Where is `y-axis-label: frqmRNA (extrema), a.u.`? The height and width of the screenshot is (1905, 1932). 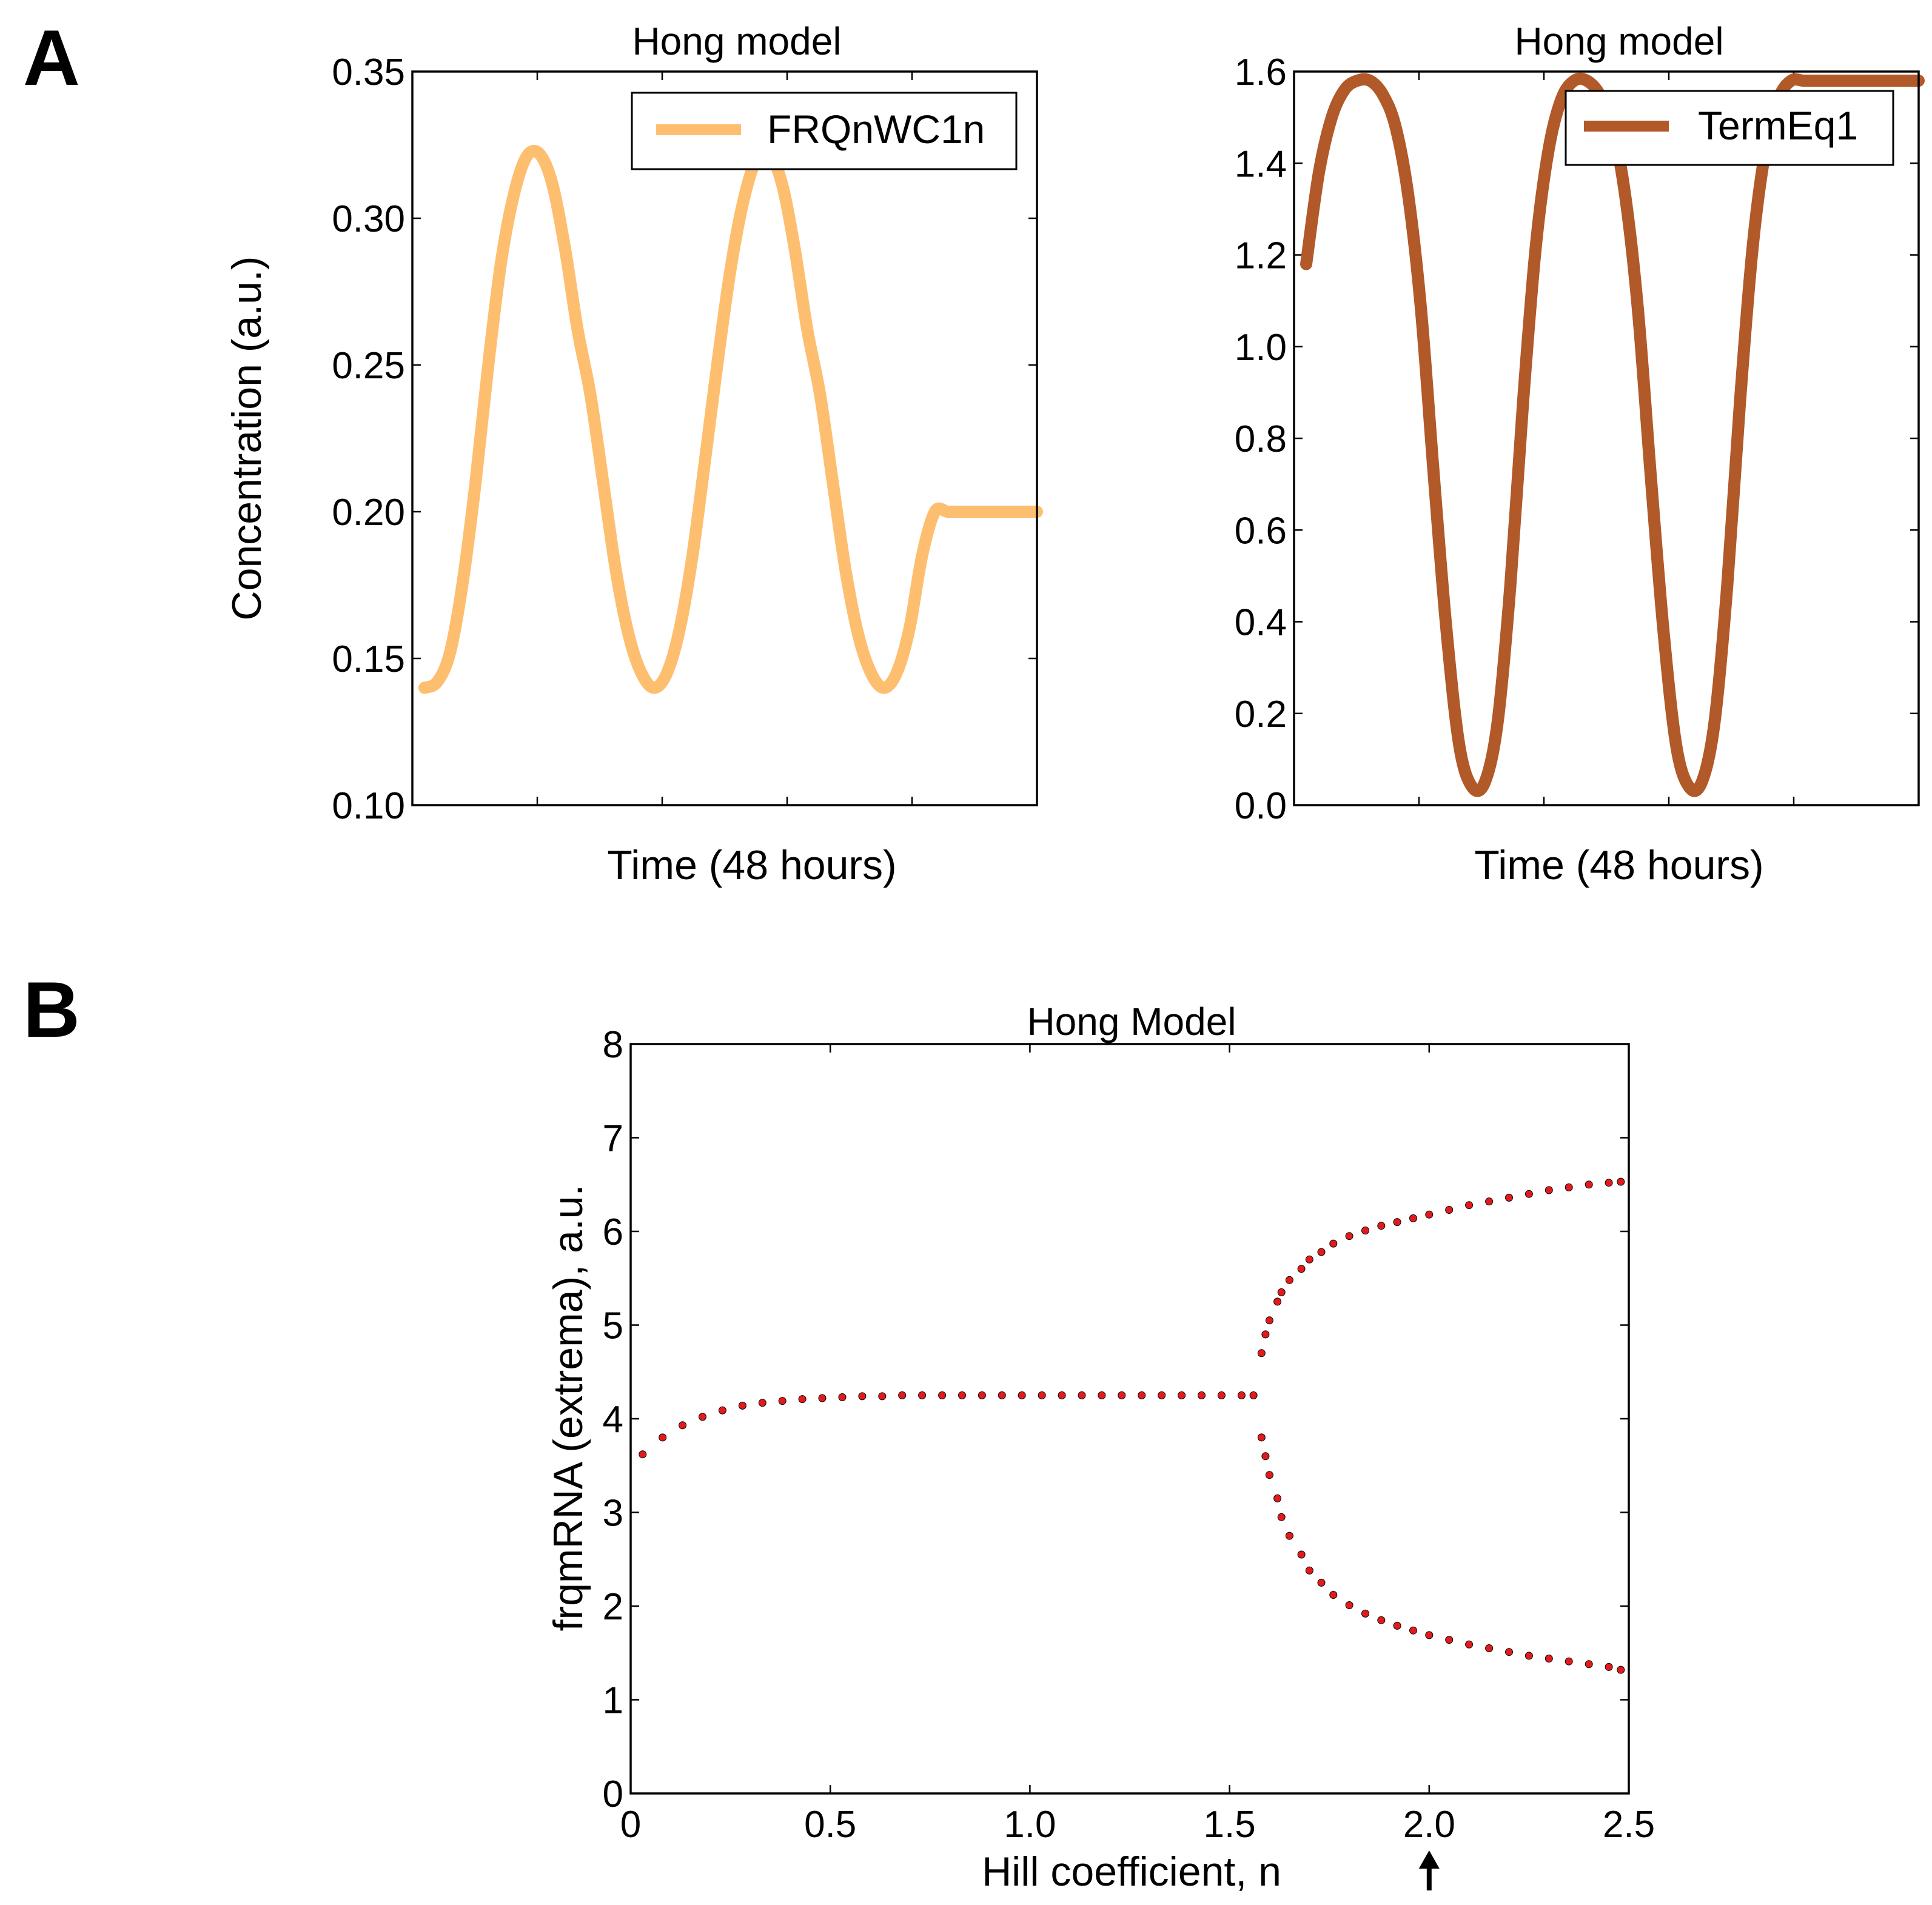
y-axis-label: frqmRNA (extrema), a.u. is located at coordinates (568, 1408).